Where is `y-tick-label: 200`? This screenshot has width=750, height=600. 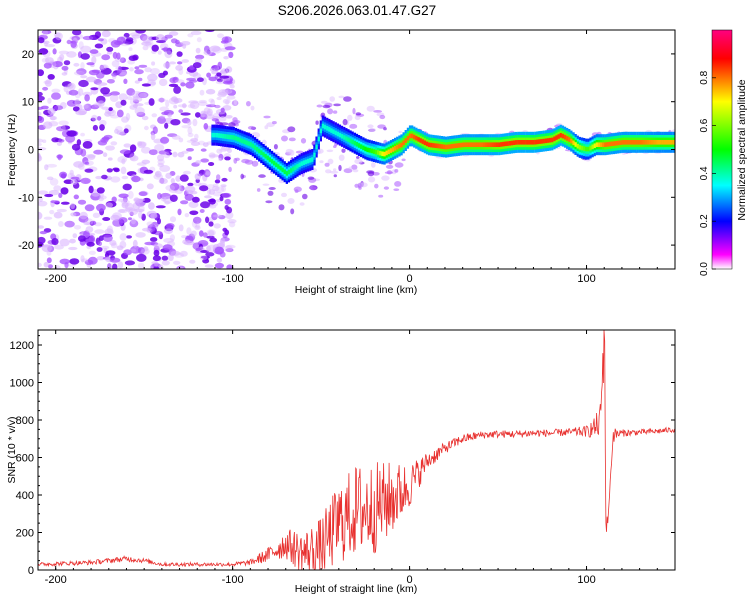
y-tick-label: 200 is located at coordinates (25, 534).